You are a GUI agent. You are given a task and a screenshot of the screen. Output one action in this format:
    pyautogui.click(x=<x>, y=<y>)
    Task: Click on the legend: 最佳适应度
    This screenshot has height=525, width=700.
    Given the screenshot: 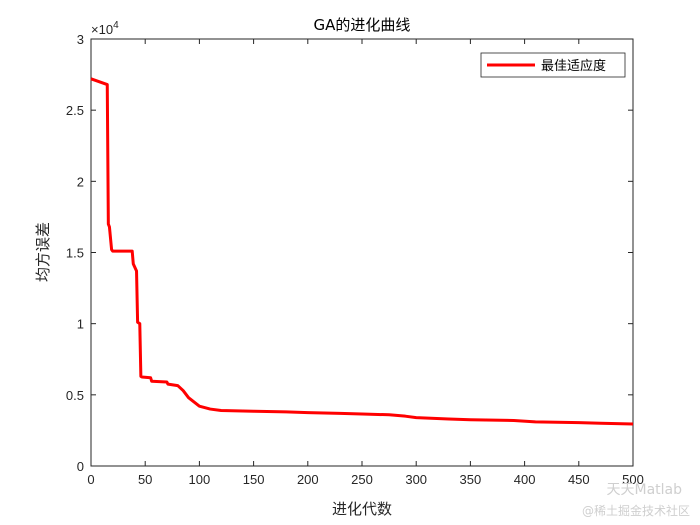 What is the action you would take?
    pyautogui.click(x=553, y=65)
    